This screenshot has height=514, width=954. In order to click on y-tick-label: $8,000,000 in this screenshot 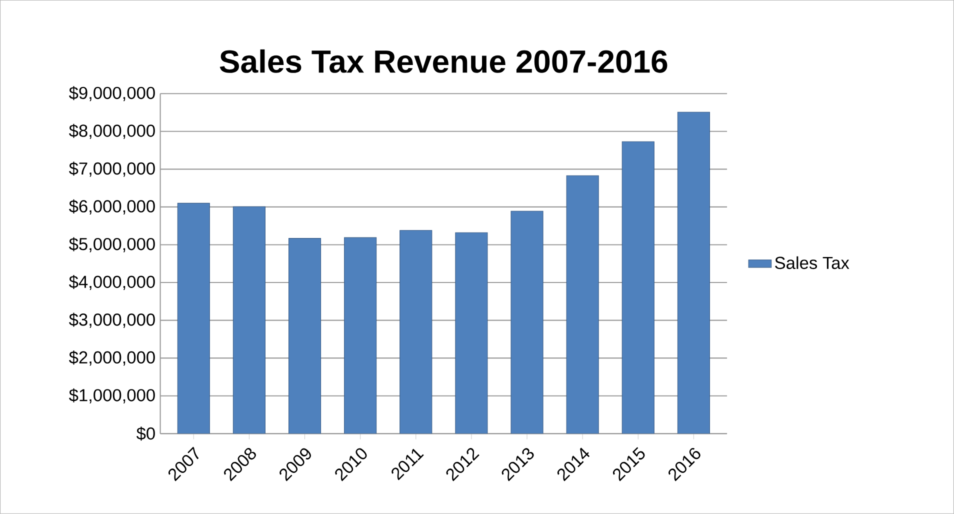, I will do `click(112, 131)`.